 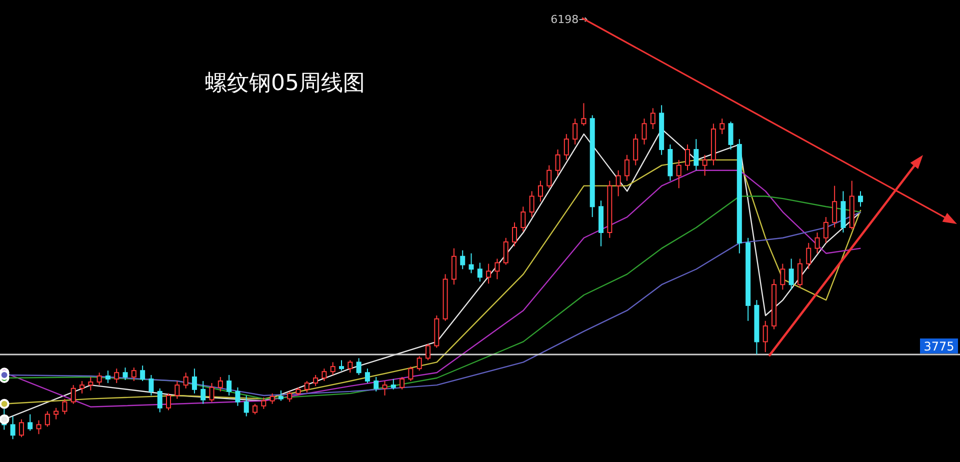 What do you see at coordinates (569, 19) in the screenshot?
I see `text: 6198→` at bounding box center [569, 19].